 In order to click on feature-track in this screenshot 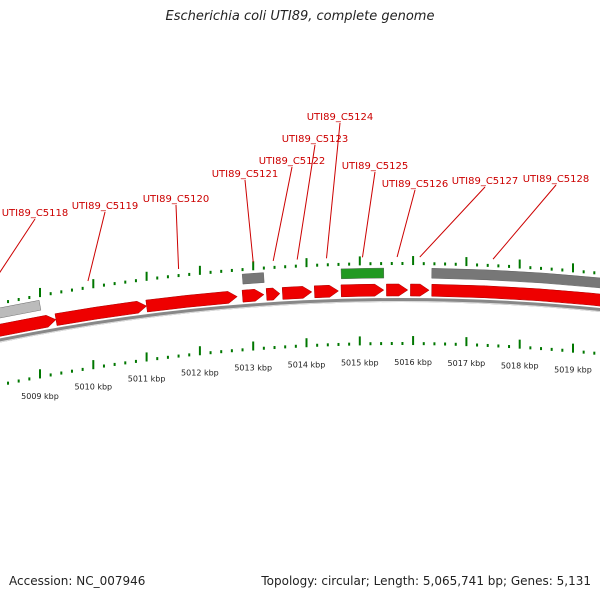, I will do `click(300, 293)`.